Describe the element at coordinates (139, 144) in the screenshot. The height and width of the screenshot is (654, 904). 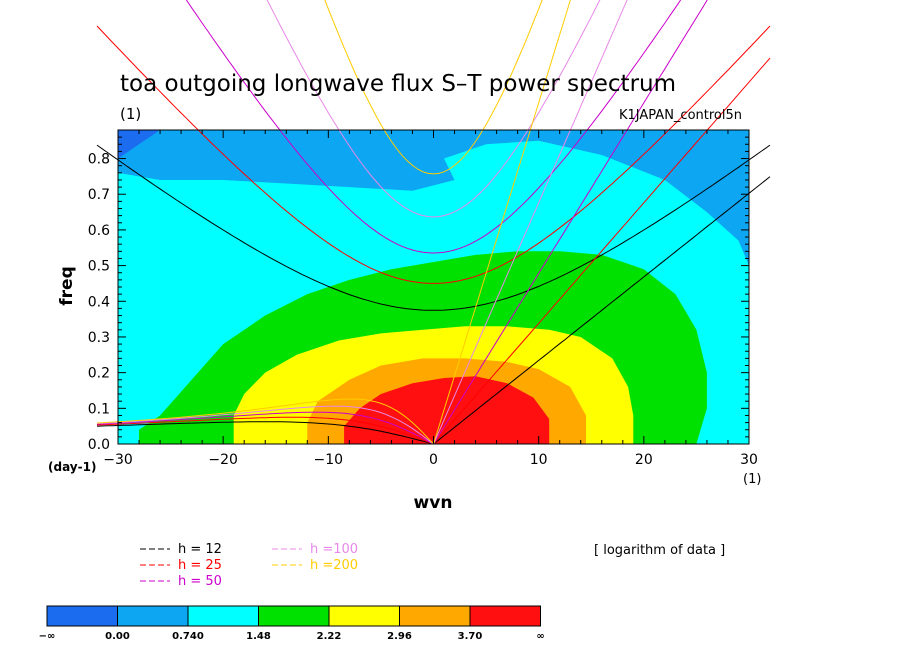
I see `contour-fill-lowest` at that location.